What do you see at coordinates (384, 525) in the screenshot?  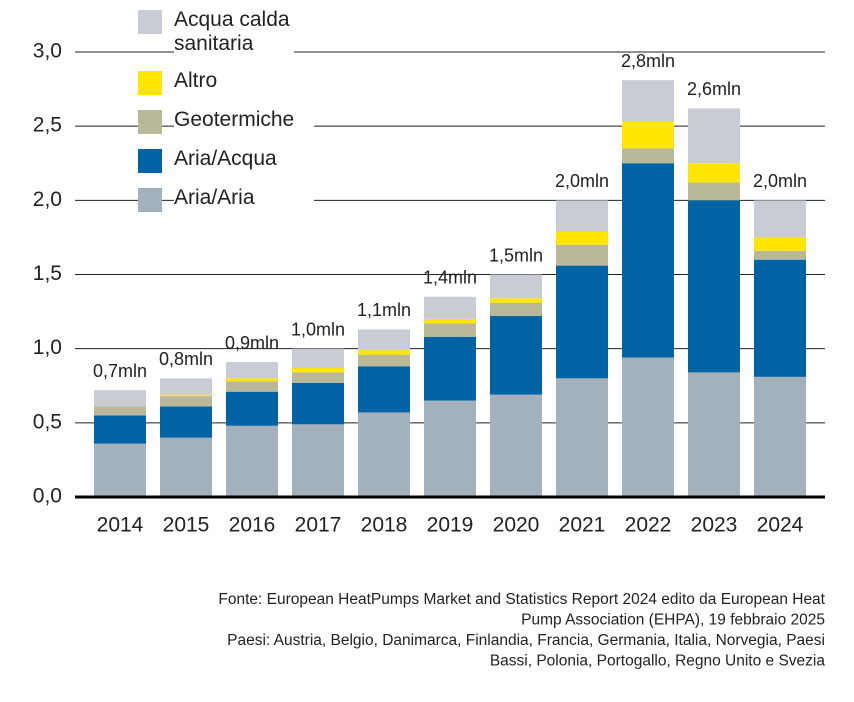 I see `x-tick-label: 2018` at bounding box center [384, 525].